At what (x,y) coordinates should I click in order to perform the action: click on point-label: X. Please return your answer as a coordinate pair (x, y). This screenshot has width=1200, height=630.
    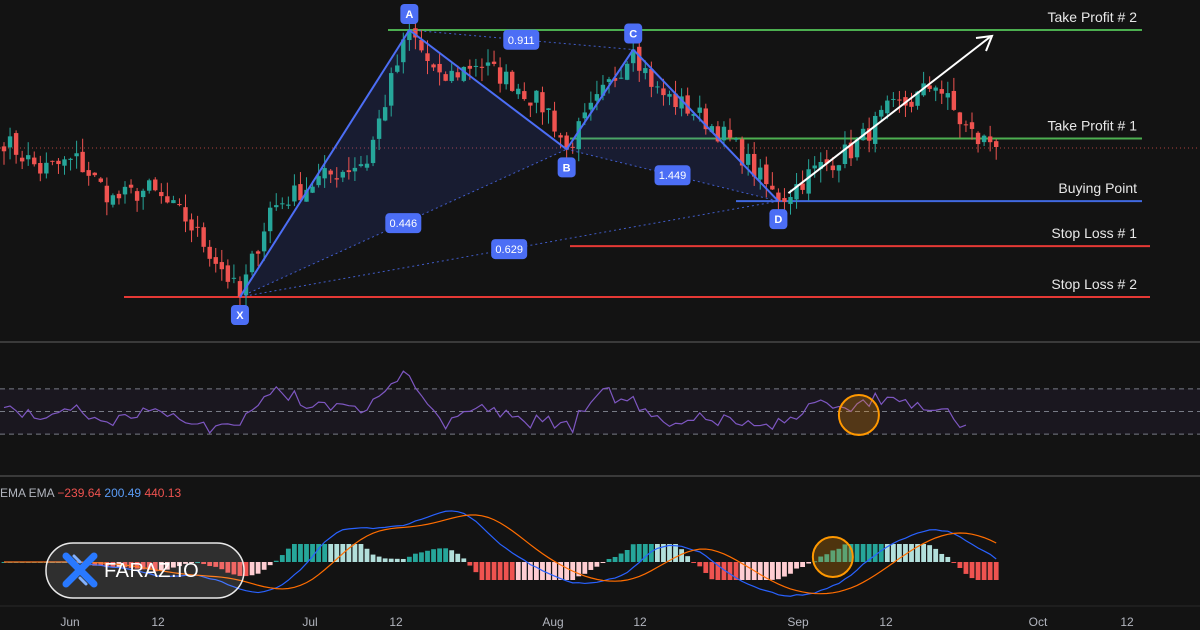
    Looking at the image, I should click on (240, 316).